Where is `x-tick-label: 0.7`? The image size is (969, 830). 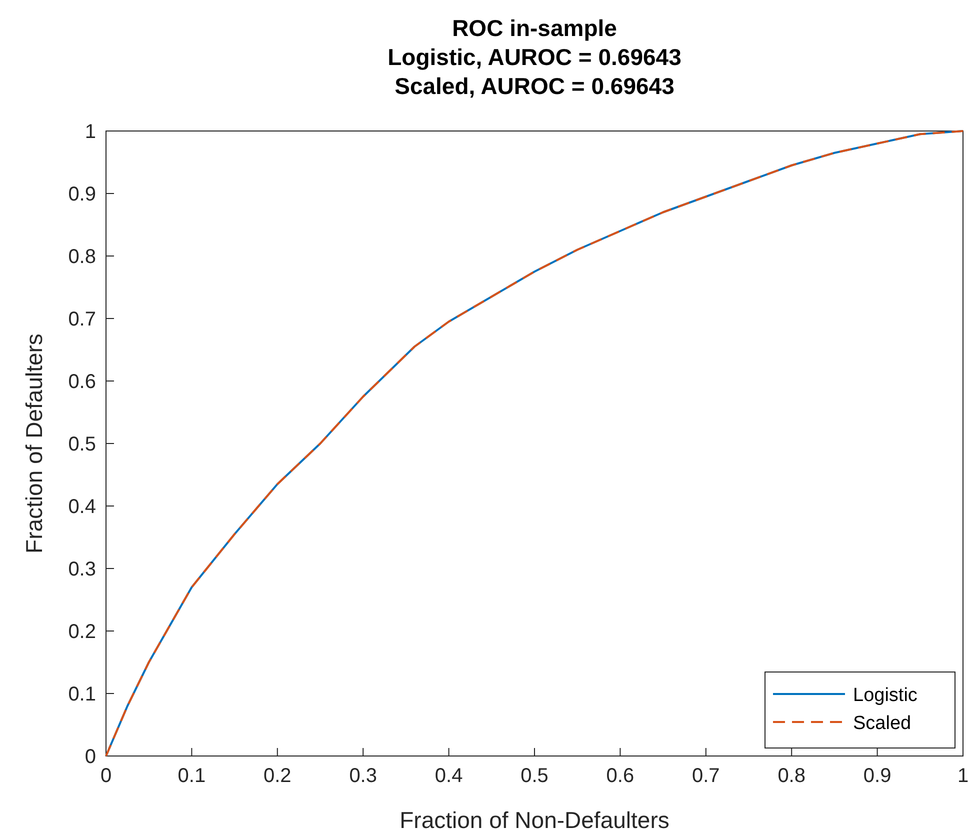 x-tick-label: 0.7 is located at coordinates (706, 776).